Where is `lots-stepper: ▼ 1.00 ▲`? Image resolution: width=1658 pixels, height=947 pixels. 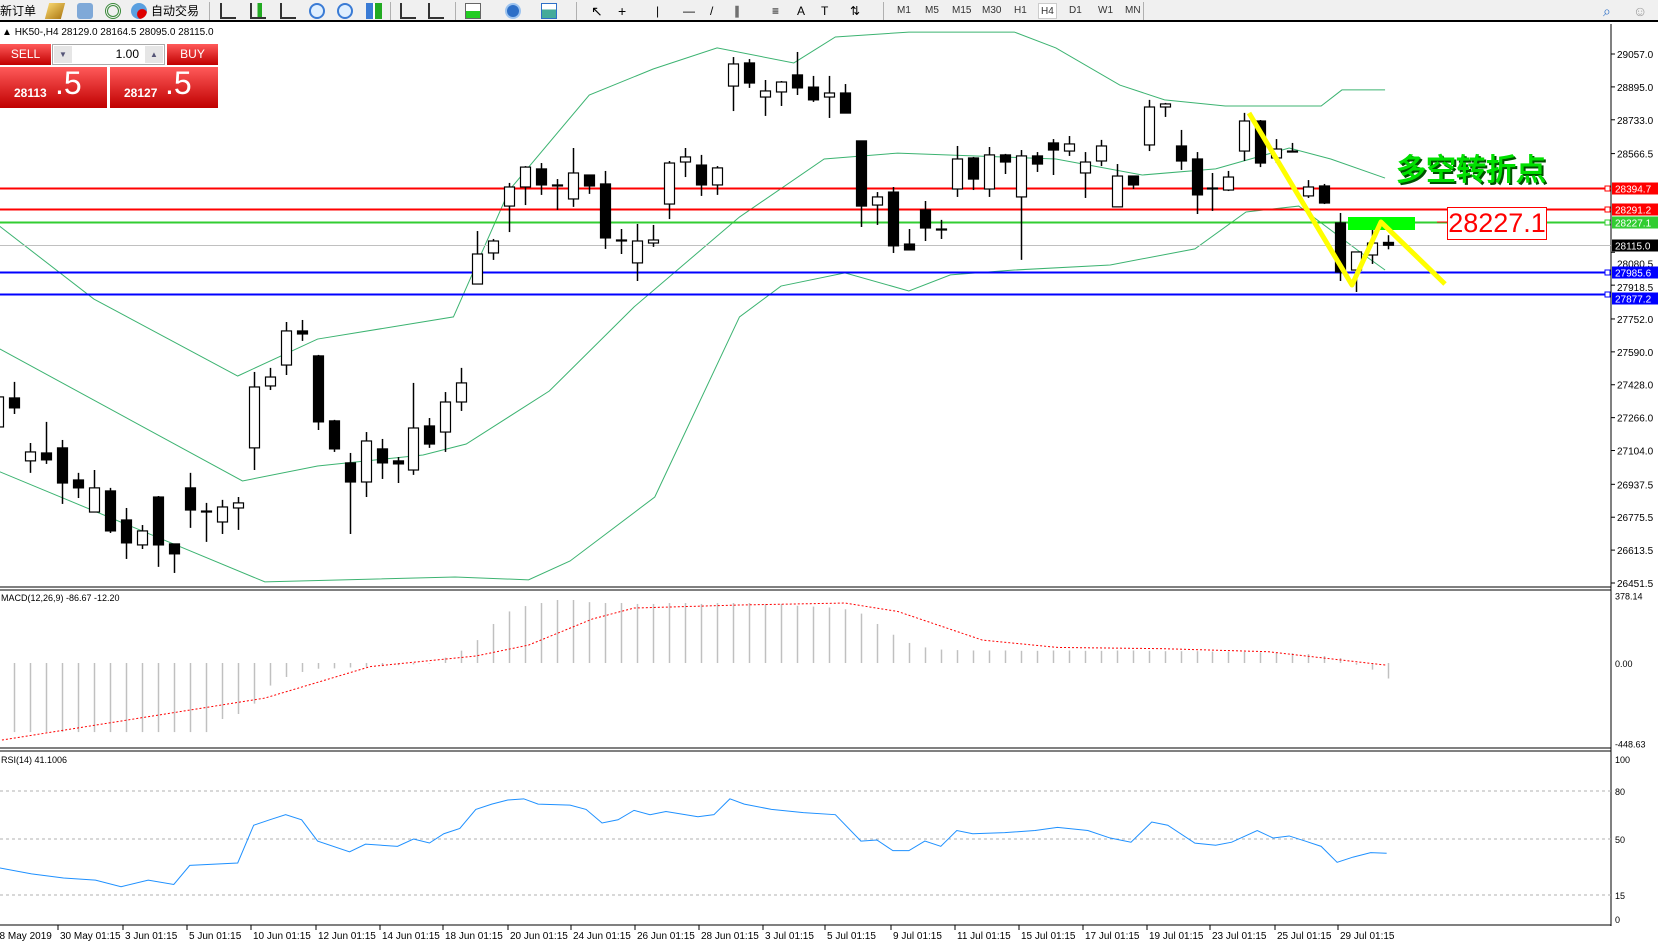 lots-stepper: ▼ 1.00 ▲ is located at coordinates (108, 54).